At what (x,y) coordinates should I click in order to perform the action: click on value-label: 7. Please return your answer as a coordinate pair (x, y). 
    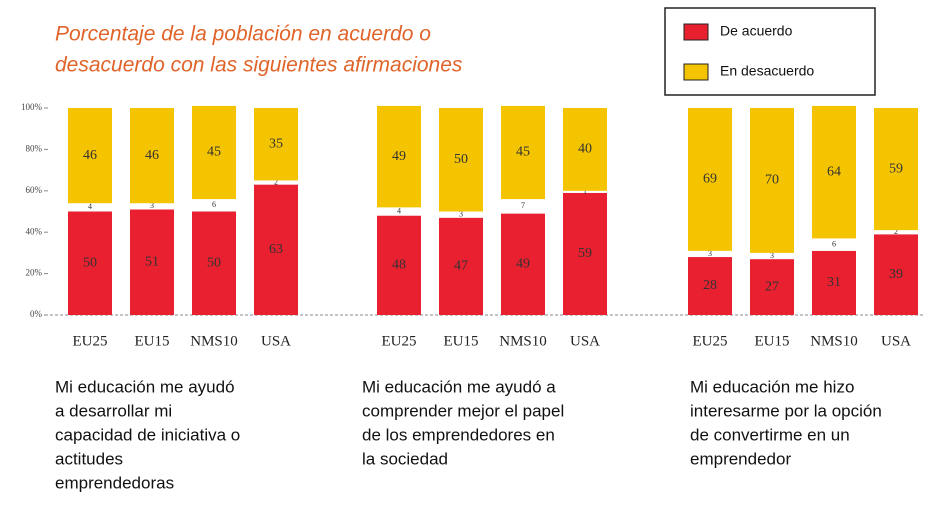
    Looking at the image, I should click on (523, 205).